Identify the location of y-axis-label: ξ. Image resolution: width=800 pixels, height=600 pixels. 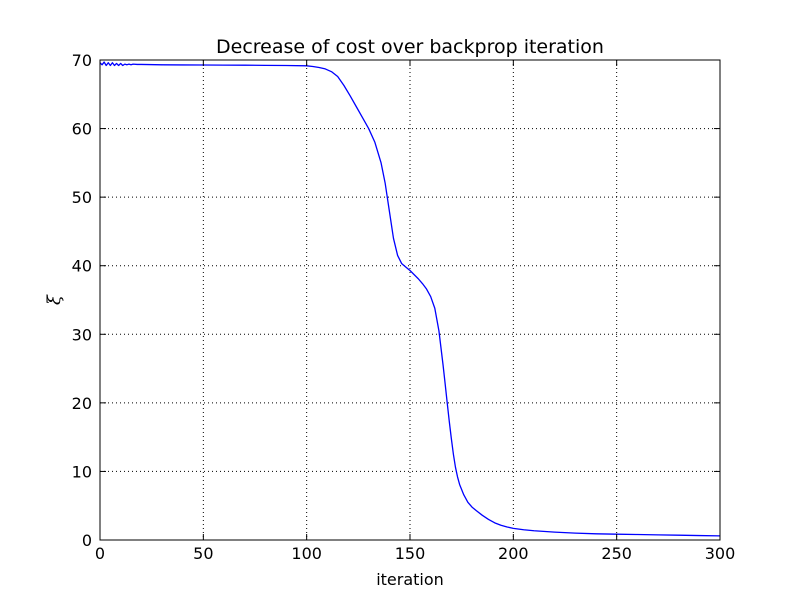
(54, 299).